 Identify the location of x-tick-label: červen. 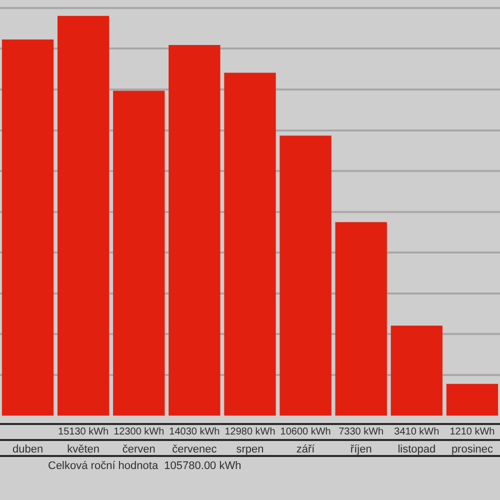
(139, 449).